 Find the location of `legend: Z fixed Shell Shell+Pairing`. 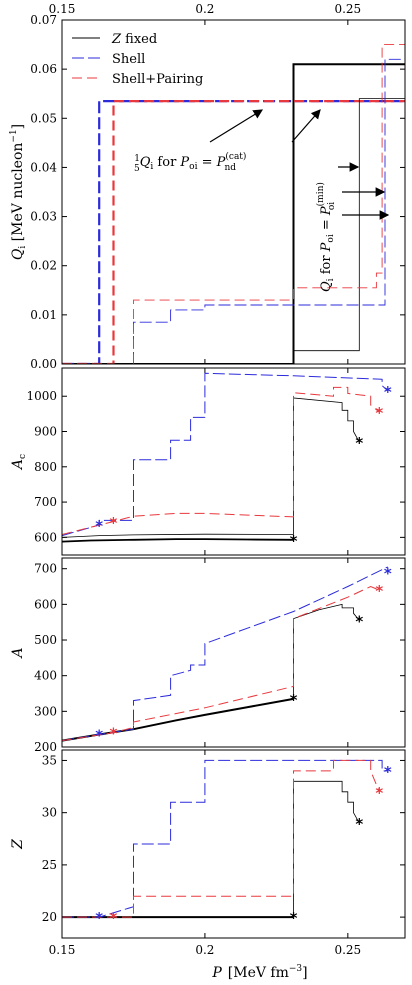

legend: Z fixed Shell Shell+Pairing is located at coordinates (137, 59).